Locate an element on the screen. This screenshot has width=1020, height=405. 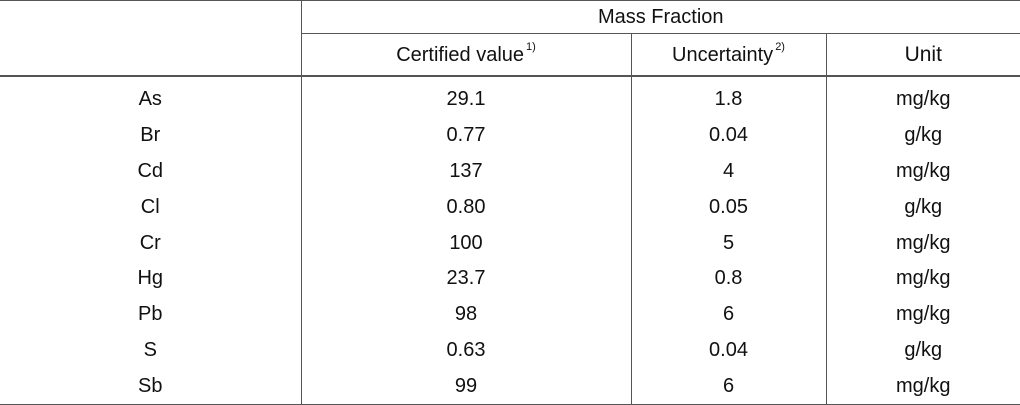
table-row: Pb 98 6 mg/kg is located at coordinates (510, 314).